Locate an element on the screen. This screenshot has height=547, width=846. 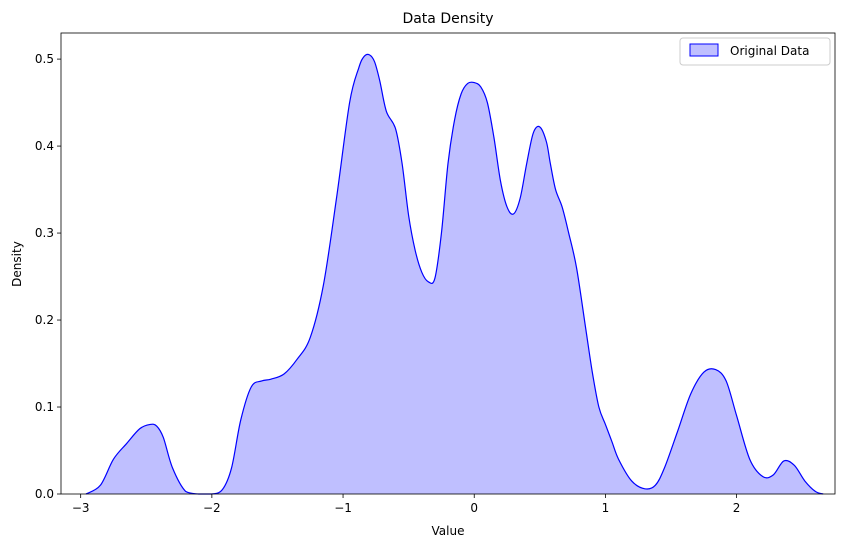
x-tick-label: 1 is located at coordinates (606, 508).